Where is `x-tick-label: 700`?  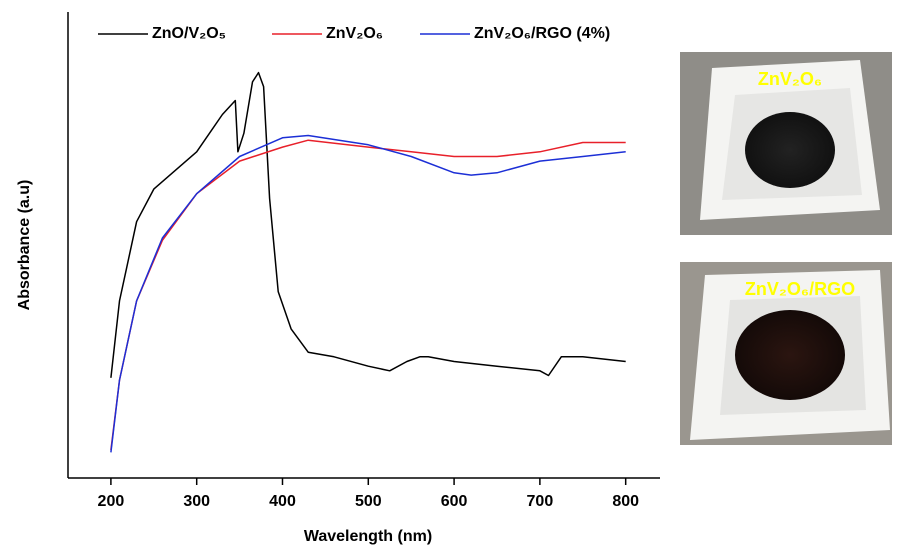
x-tick-label: 700 is located at coordinates (540, 501).